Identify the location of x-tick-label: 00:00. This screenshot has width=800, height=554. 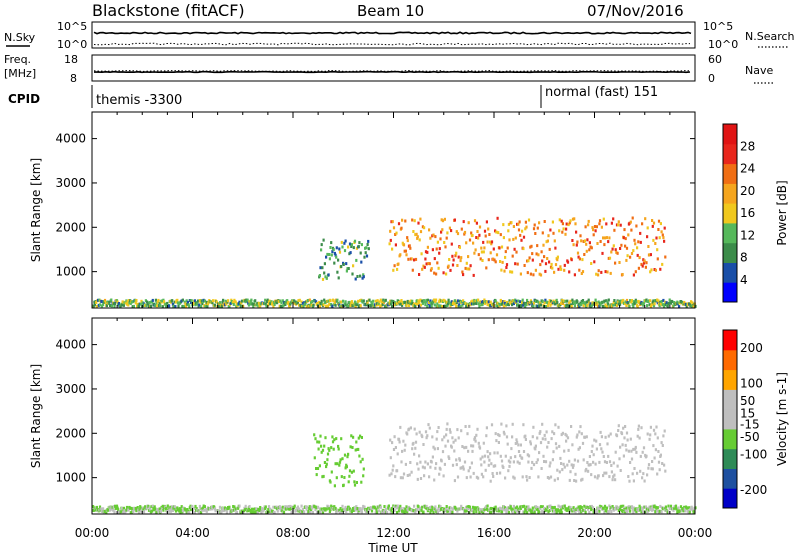
(695, 533).